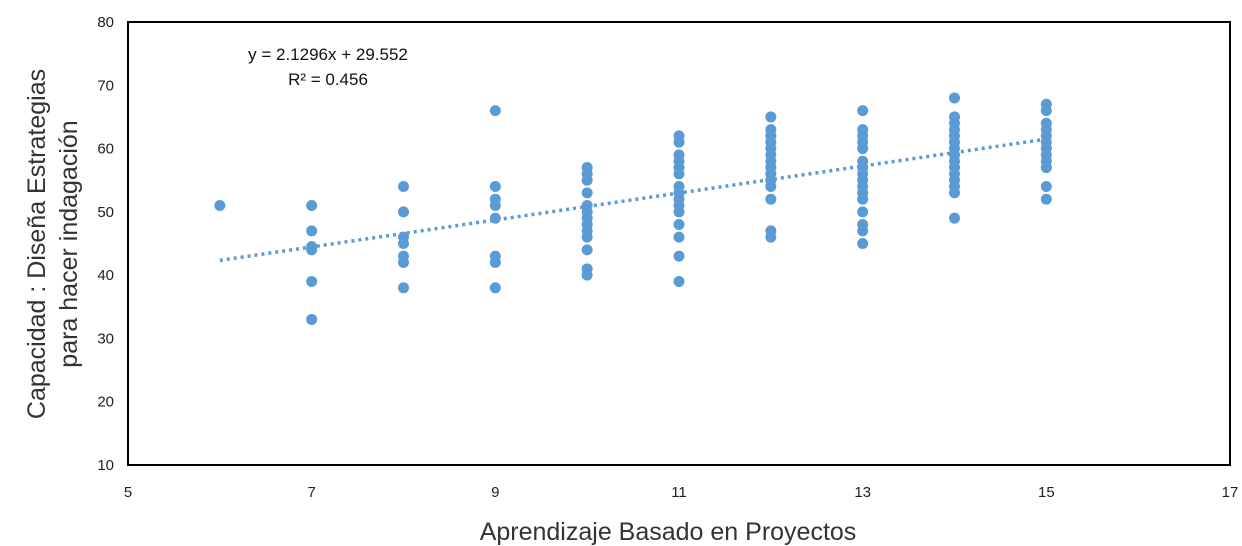 This screenshot has width=1242, height=546. I want to click on y-tick-label: 20, so click(105, 402).